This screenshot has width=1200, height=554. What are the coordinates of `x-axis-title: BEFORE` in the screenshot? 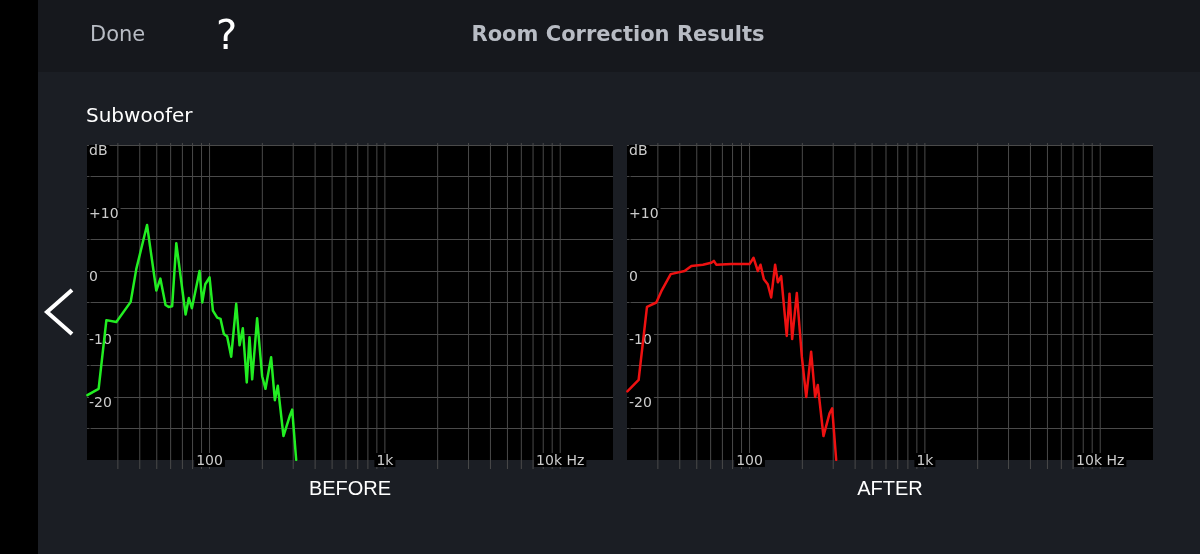 It's located at (350, 488).